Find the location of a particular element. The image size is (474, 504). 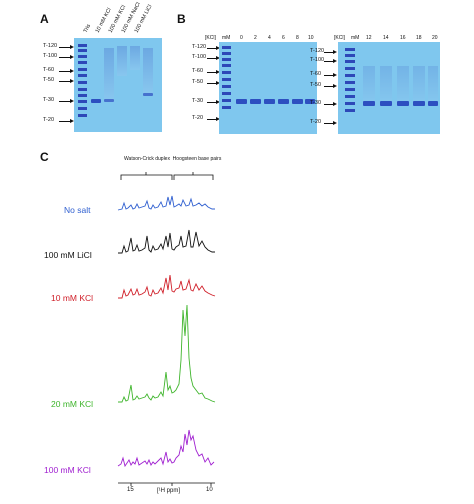

gel-b1-lane-header: 6 is located at coordinates (283, 38).